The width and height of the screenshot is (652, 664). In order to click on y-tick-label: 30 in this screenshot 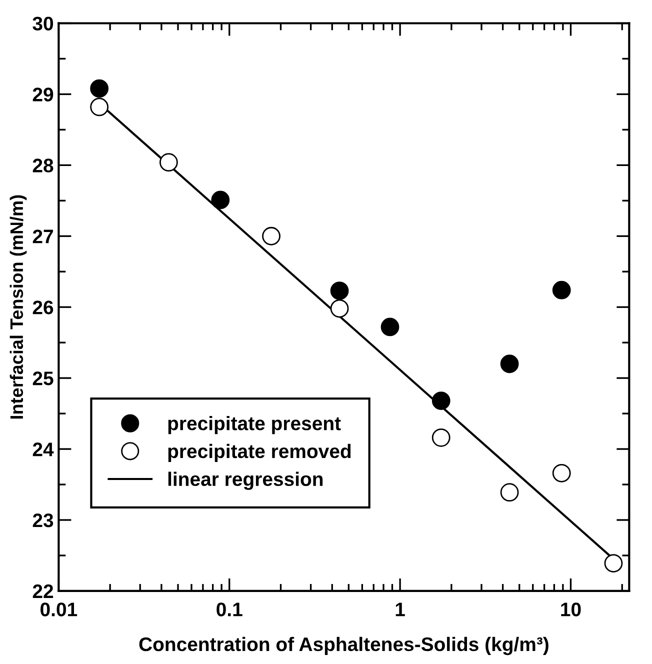, I will do `click(43, 23)`.